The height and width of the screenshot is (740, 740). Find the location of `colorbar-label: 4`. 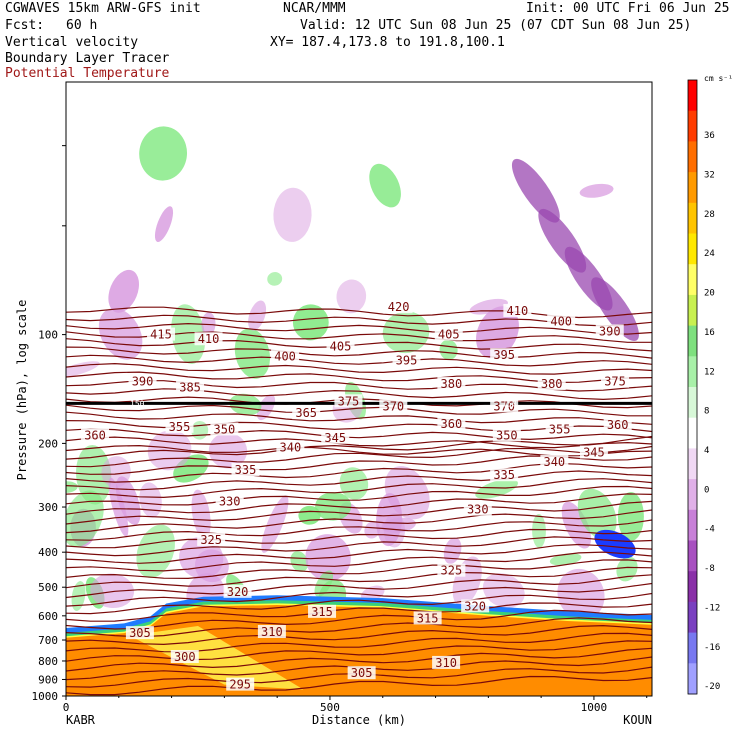

colorbar-label: 4 is located at coordinates (706, 451).